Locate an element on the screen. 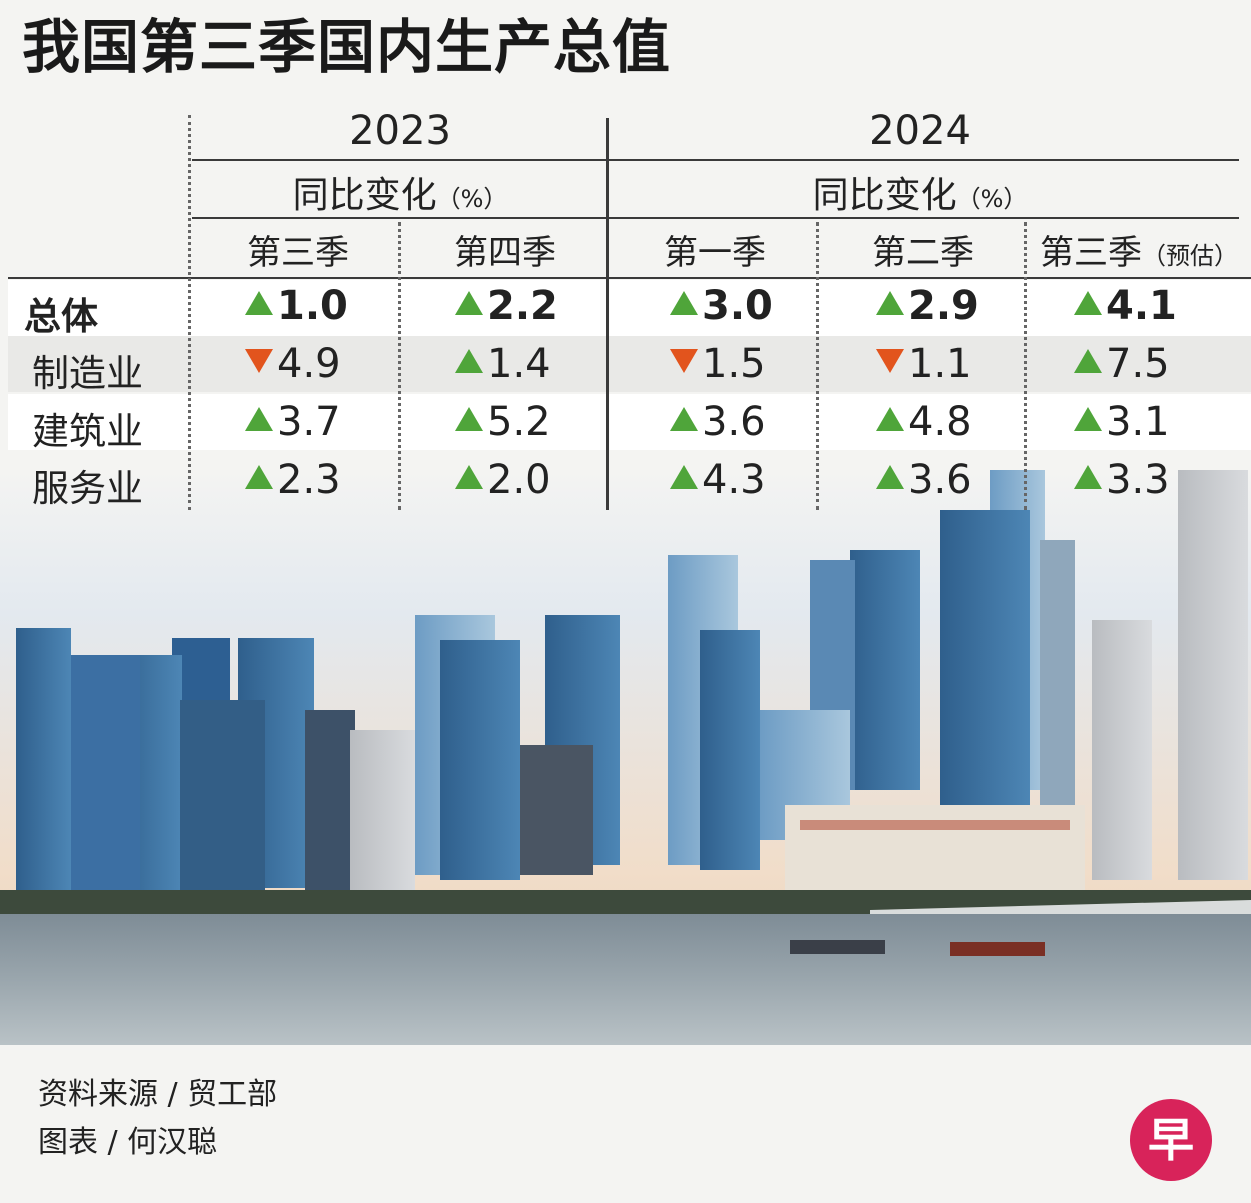 This screenshot has width=1251, height=1203. quarter-header-2023-q3: 第三季 is located at coordinates (298, 253).